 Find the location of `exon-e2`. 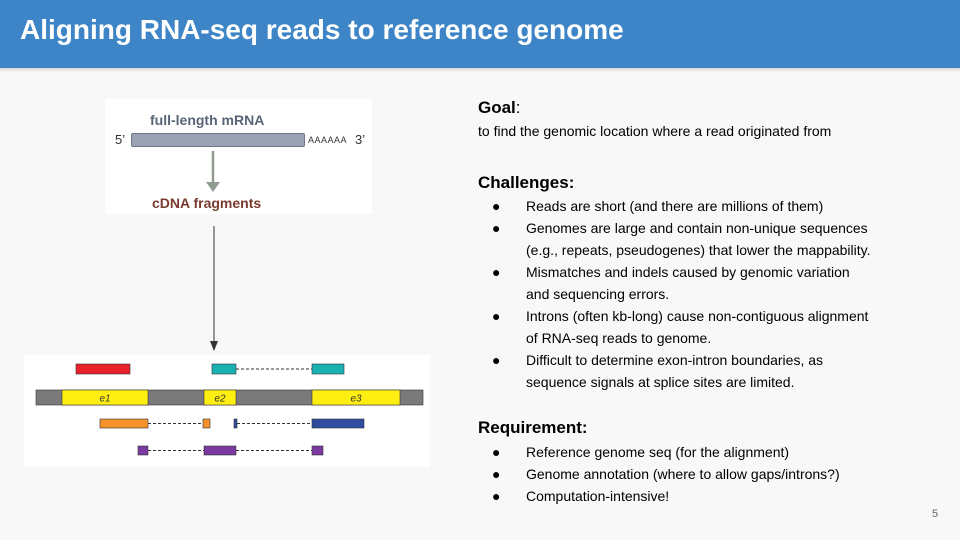

exon-e2 is located at coordinates (220, 397).